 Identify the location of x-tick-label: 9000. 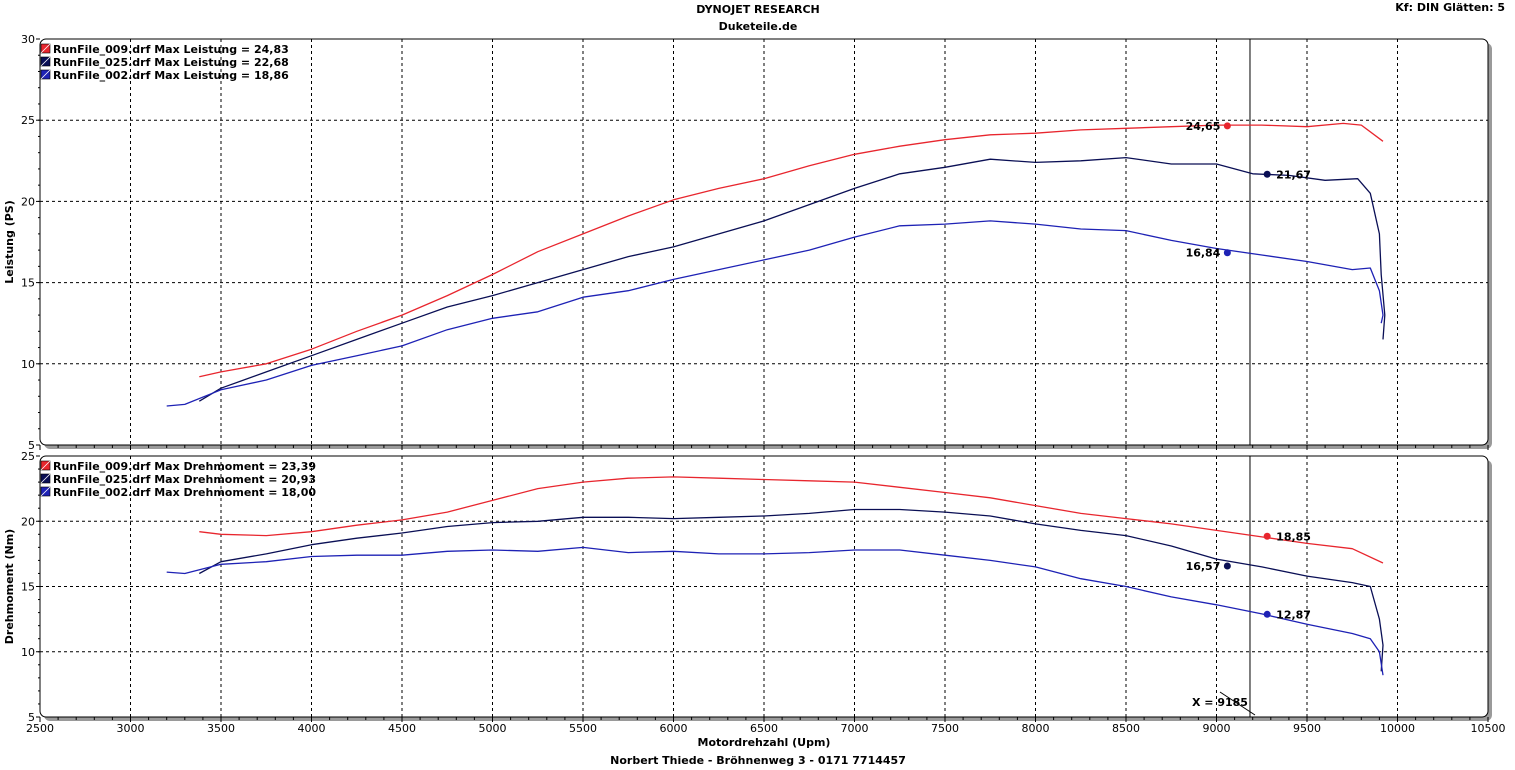
(1217, 728).